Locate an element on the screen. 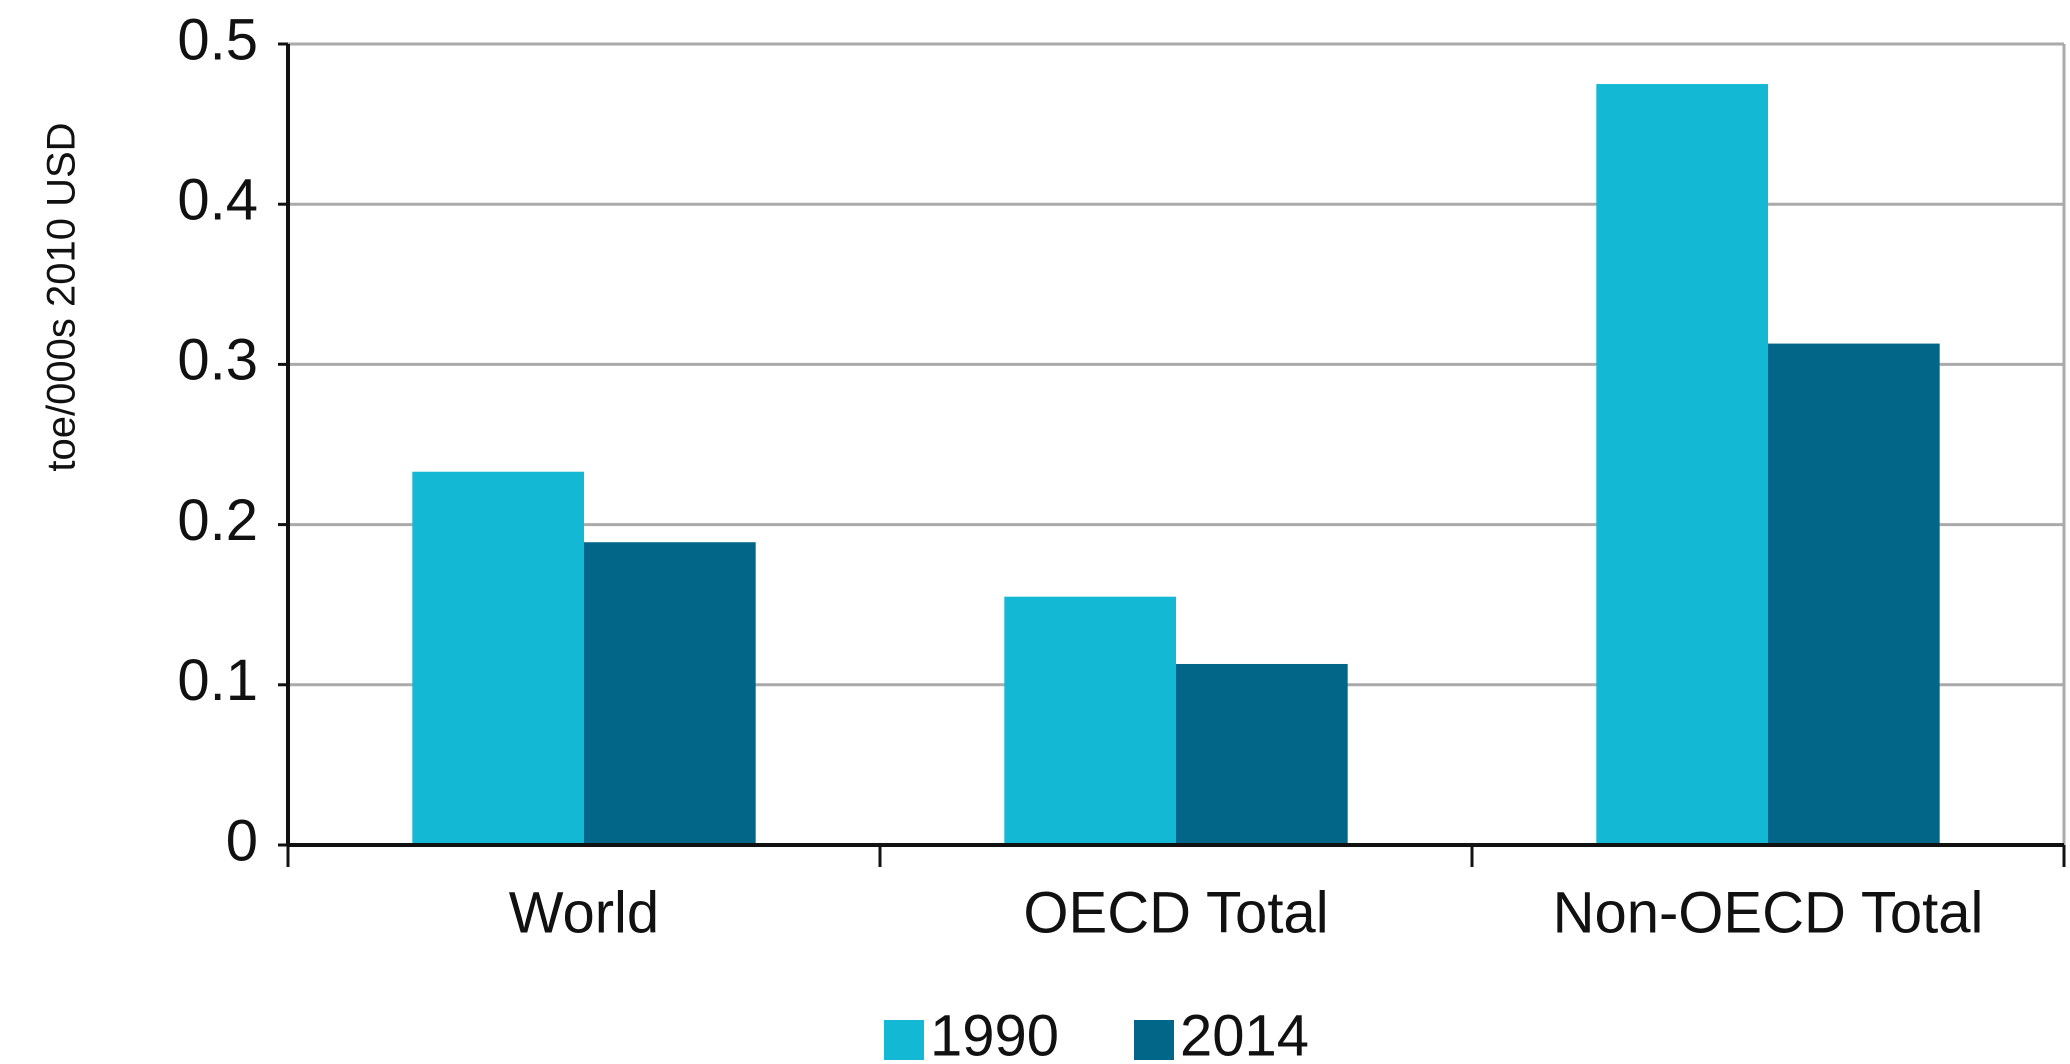  x-tick-label: Non-OECD Total is located at coordinates (1768, 912).